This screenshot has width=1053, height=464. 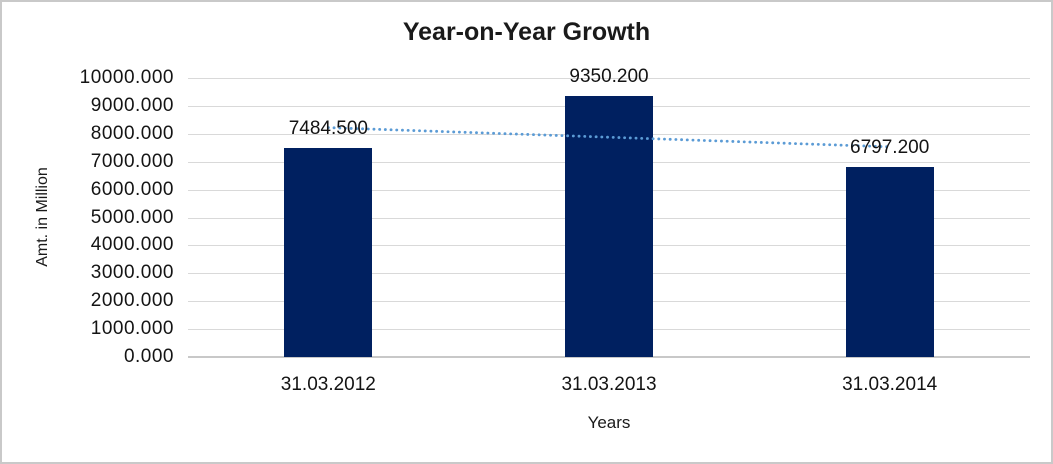 What do you see at coordinates (609, 422) in the screenshot?
I see `x-axis-title: Years` at bounding box center [609, 422].